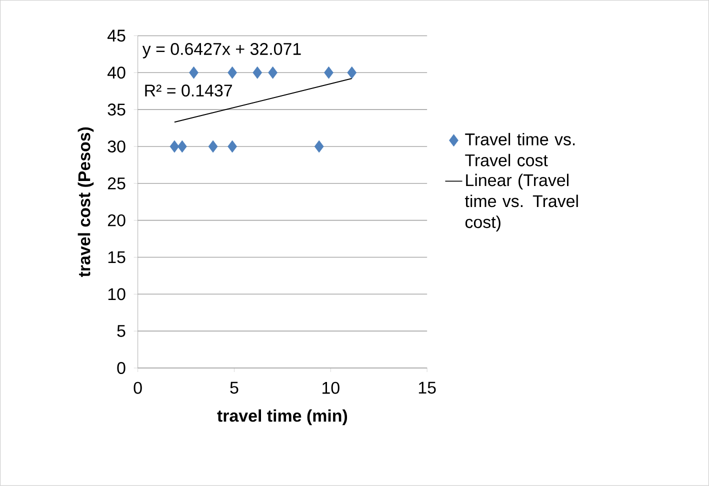 The width and height of the screenshot is (709, 486). I want to click on y-axis-title: travel cost (Pesos), so click(86, 202).